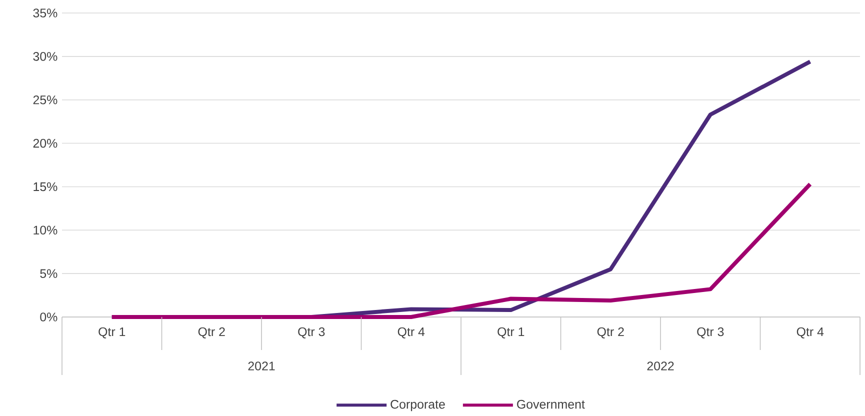 The width and height of the screenshot is (865, 416). I want to click on text: 2022, so click(660, 366).